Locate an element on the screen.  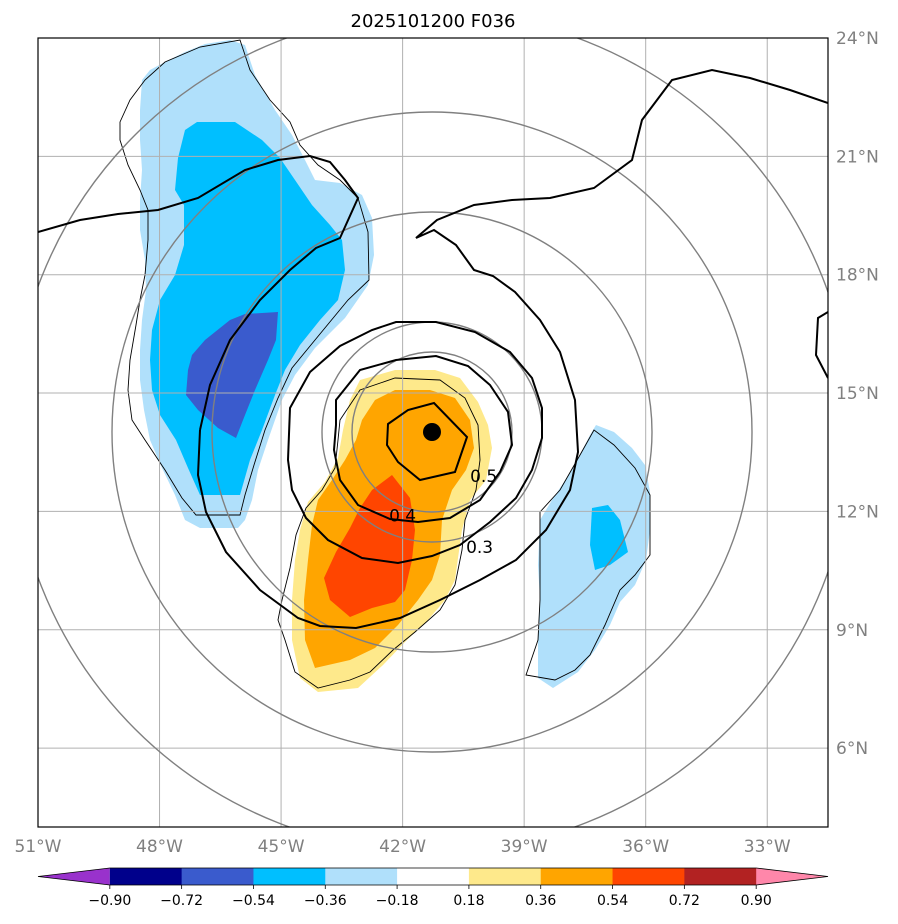
outline-center is located at coordinates (379, 533).